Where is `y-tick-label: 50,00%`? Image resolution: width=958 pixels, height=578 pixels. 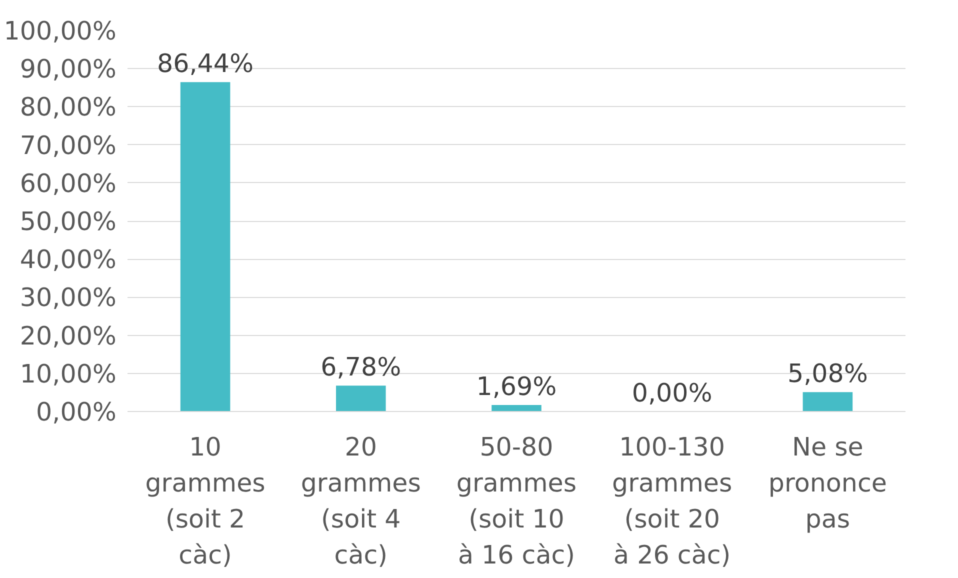 y-tick-label: 50,00% is located at coordinates (68, 221).